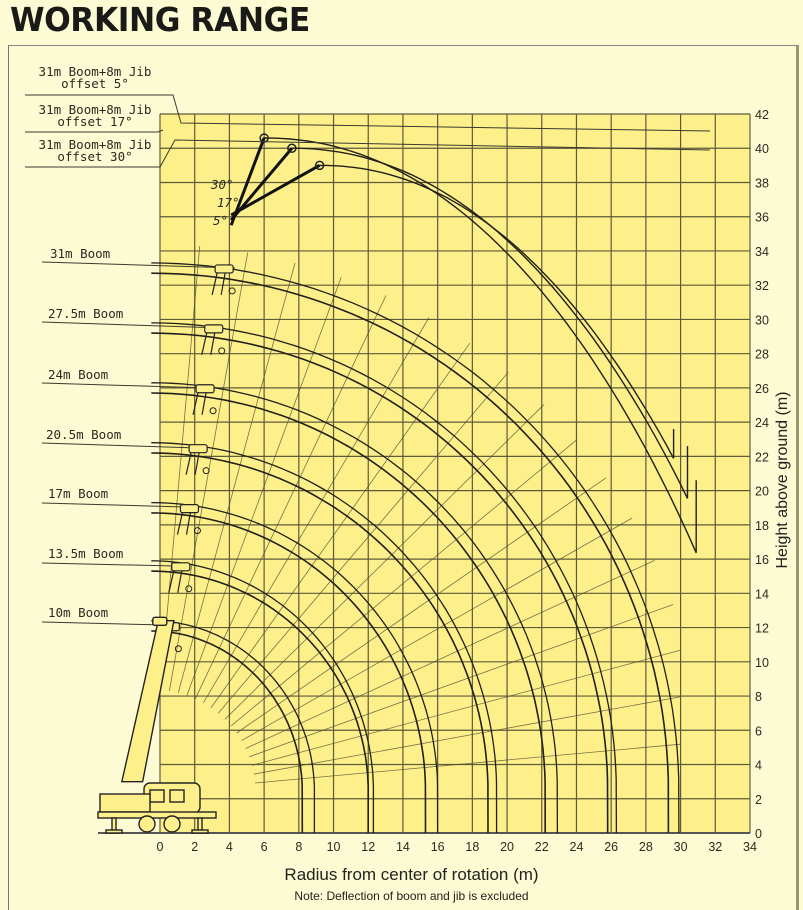  Describe the element at coordinates (78, 374) in the screenshot. I see `label-24m-boom: 24m Boom` at that location.